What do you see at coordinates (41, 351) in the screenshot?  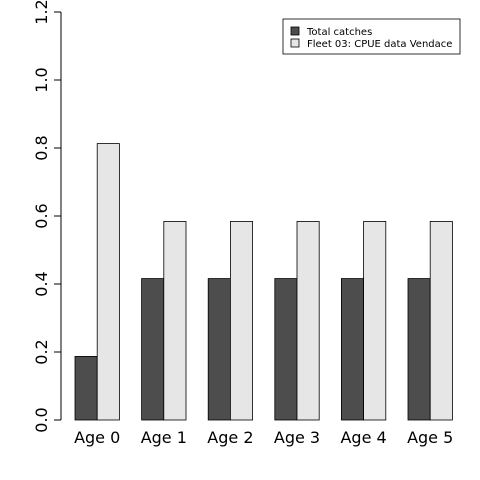 I see `y-tick-label: 0.2` at bounding box center [41, 351].